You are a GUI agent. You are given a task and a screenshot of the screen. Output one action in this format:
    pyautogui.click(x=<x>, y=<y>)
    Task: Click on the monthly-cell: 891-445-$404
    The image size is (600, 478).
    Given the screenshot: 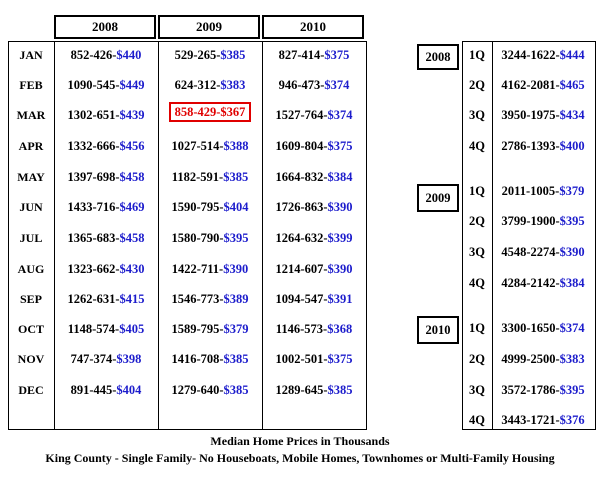 What is the action you would take?
    pyautogui.click(x=106, y=390)
    